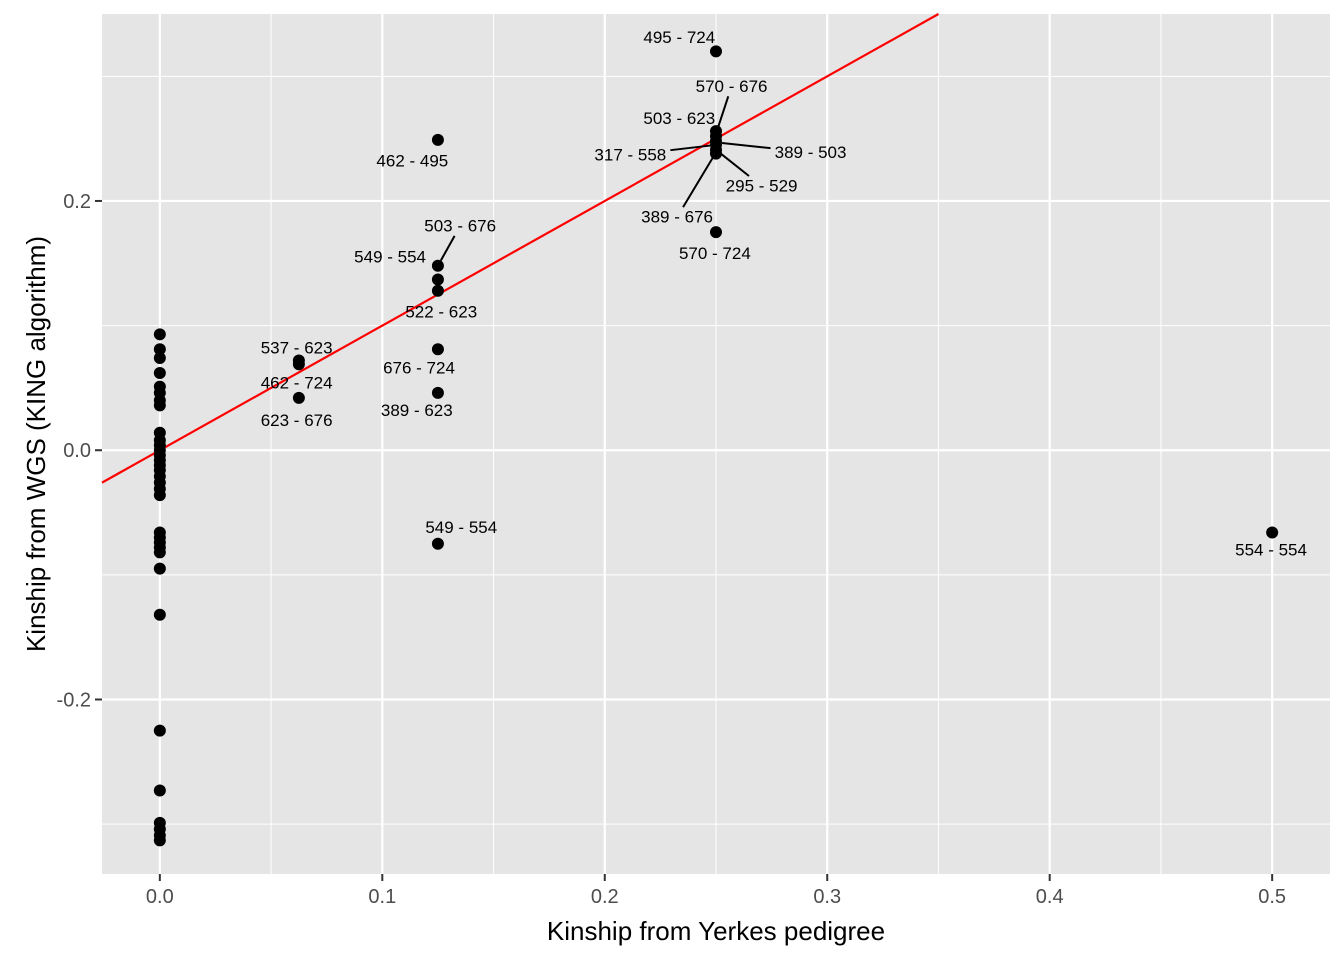 This screenshot has width=1344, height=960. What do you see at coordinates (36, 444) in the screenshot?
I see `y-axis-title: Kinship from WGS (KING algorithm)` at bounding box center [36, 444].